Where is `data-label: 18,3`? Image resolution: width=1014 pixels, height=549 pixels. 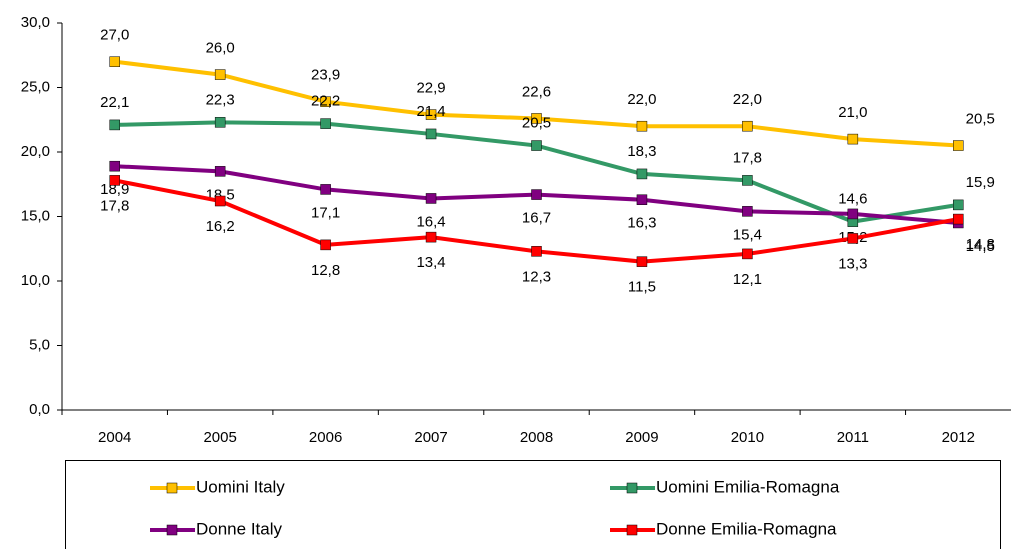
data-label: 18,3 is located at coordinates (641, 151).